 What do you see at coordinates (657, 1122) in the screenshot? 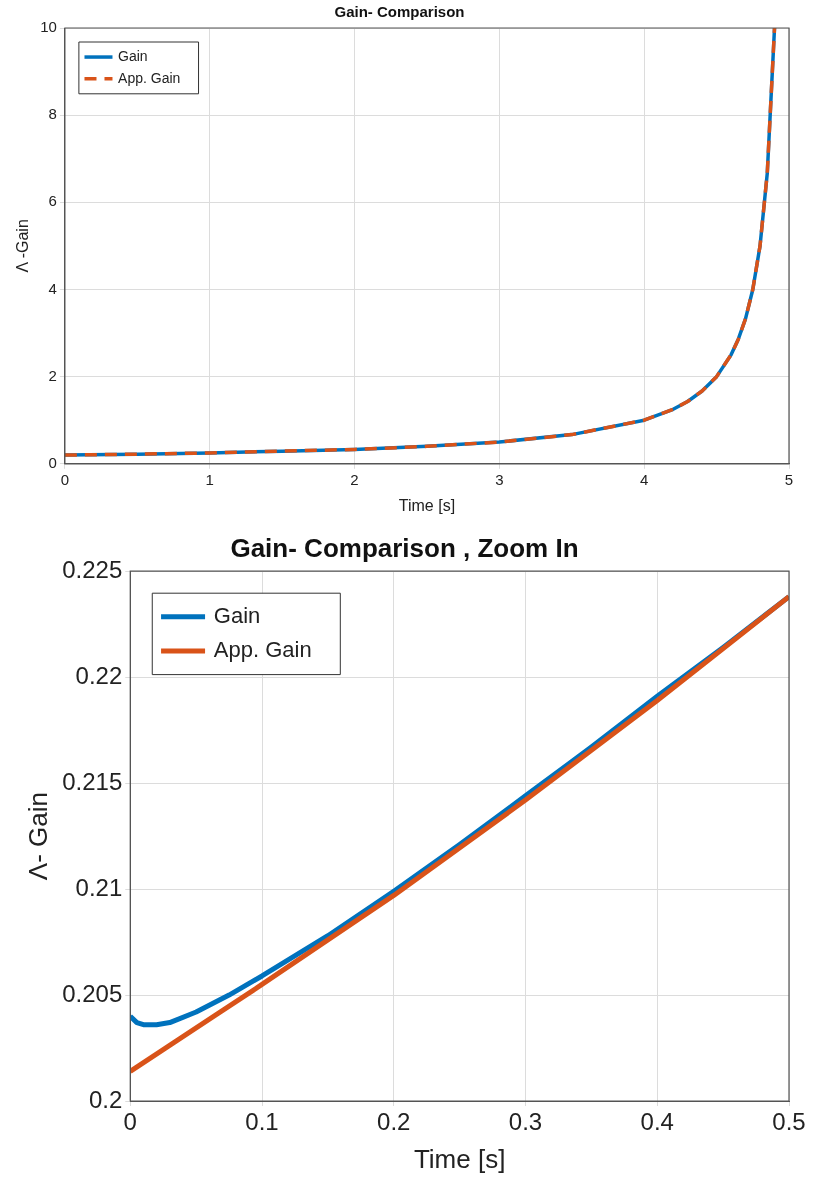
I see `x-tick-label: 0.4` at bounding box center [657, 1122].